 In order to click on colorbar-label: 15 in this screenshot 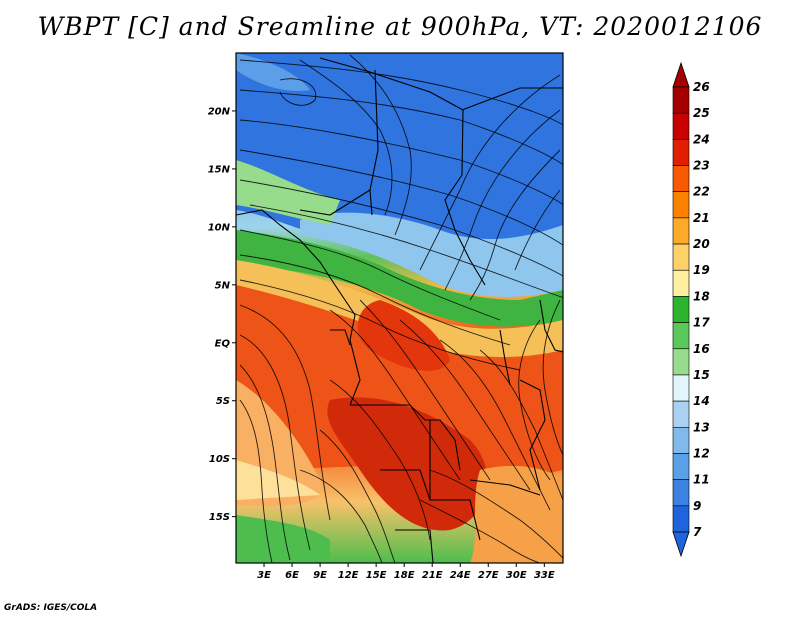, I will do `click(701, 375)`.